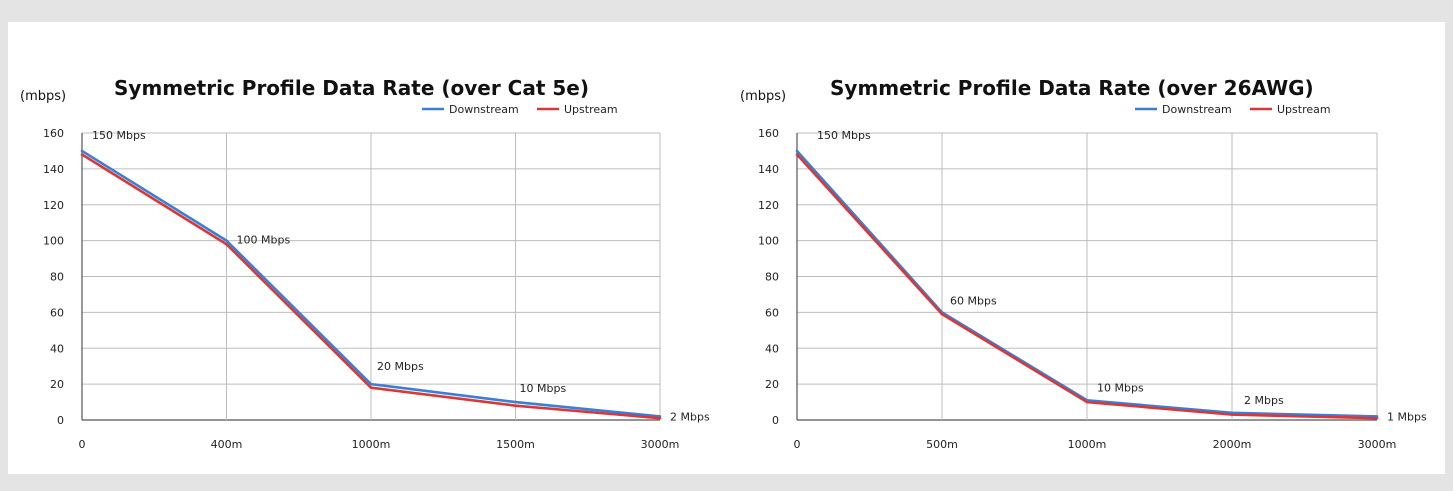 This screenshot has height=491, width=1453. What do you see at coordinates (400, 366) in the screenshot?
I see `data-label: 20 Mbps` at bounding box center [400, 366].